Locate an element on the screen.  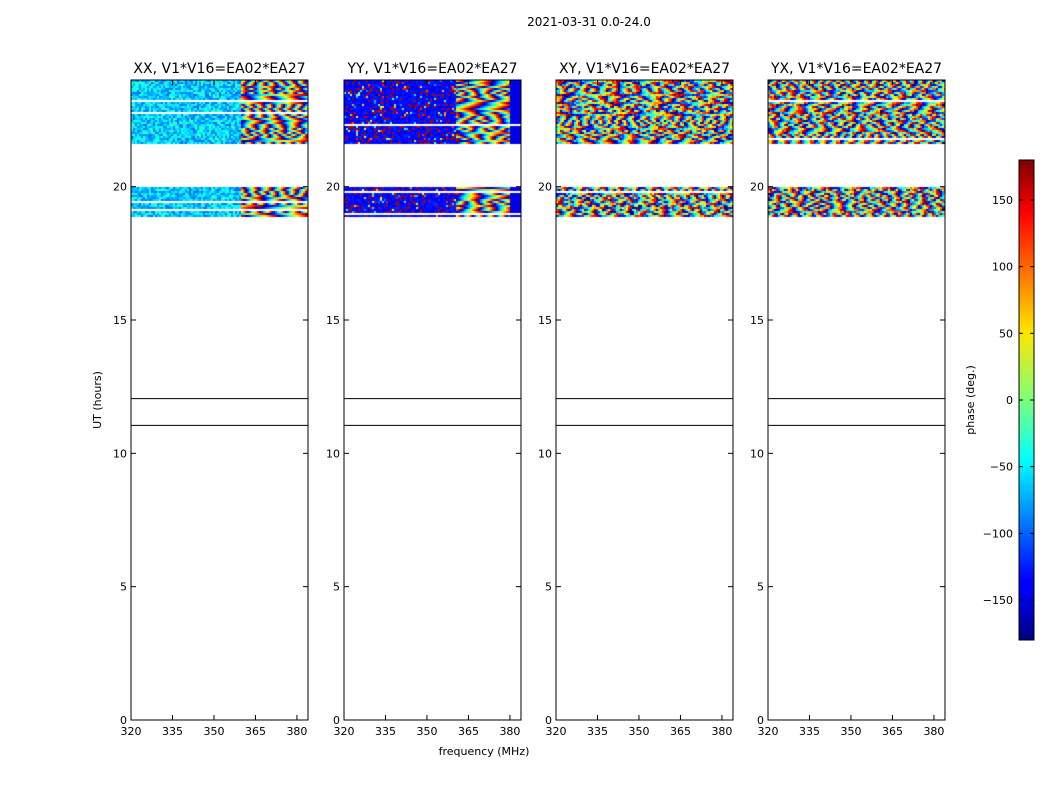
heatmap-yy is located at coordinates (432, 400).